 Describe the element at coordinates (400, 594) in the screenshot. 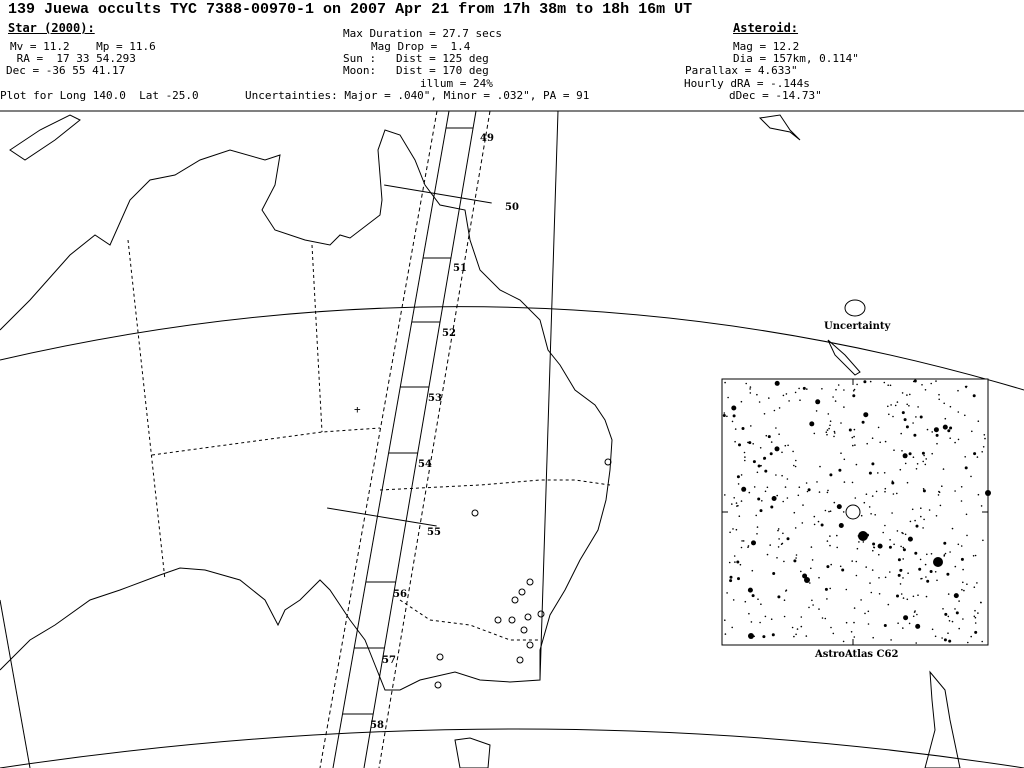

I see `time-label: 56` at that location.